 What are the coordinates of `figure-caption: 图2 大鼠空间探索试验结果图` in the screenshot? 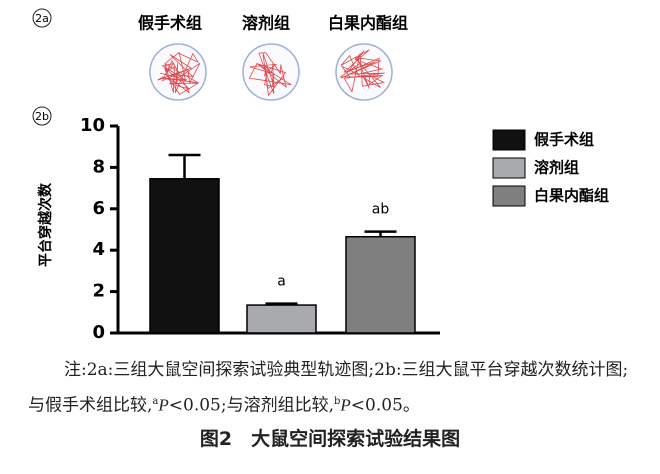 It's located at (330, 439).